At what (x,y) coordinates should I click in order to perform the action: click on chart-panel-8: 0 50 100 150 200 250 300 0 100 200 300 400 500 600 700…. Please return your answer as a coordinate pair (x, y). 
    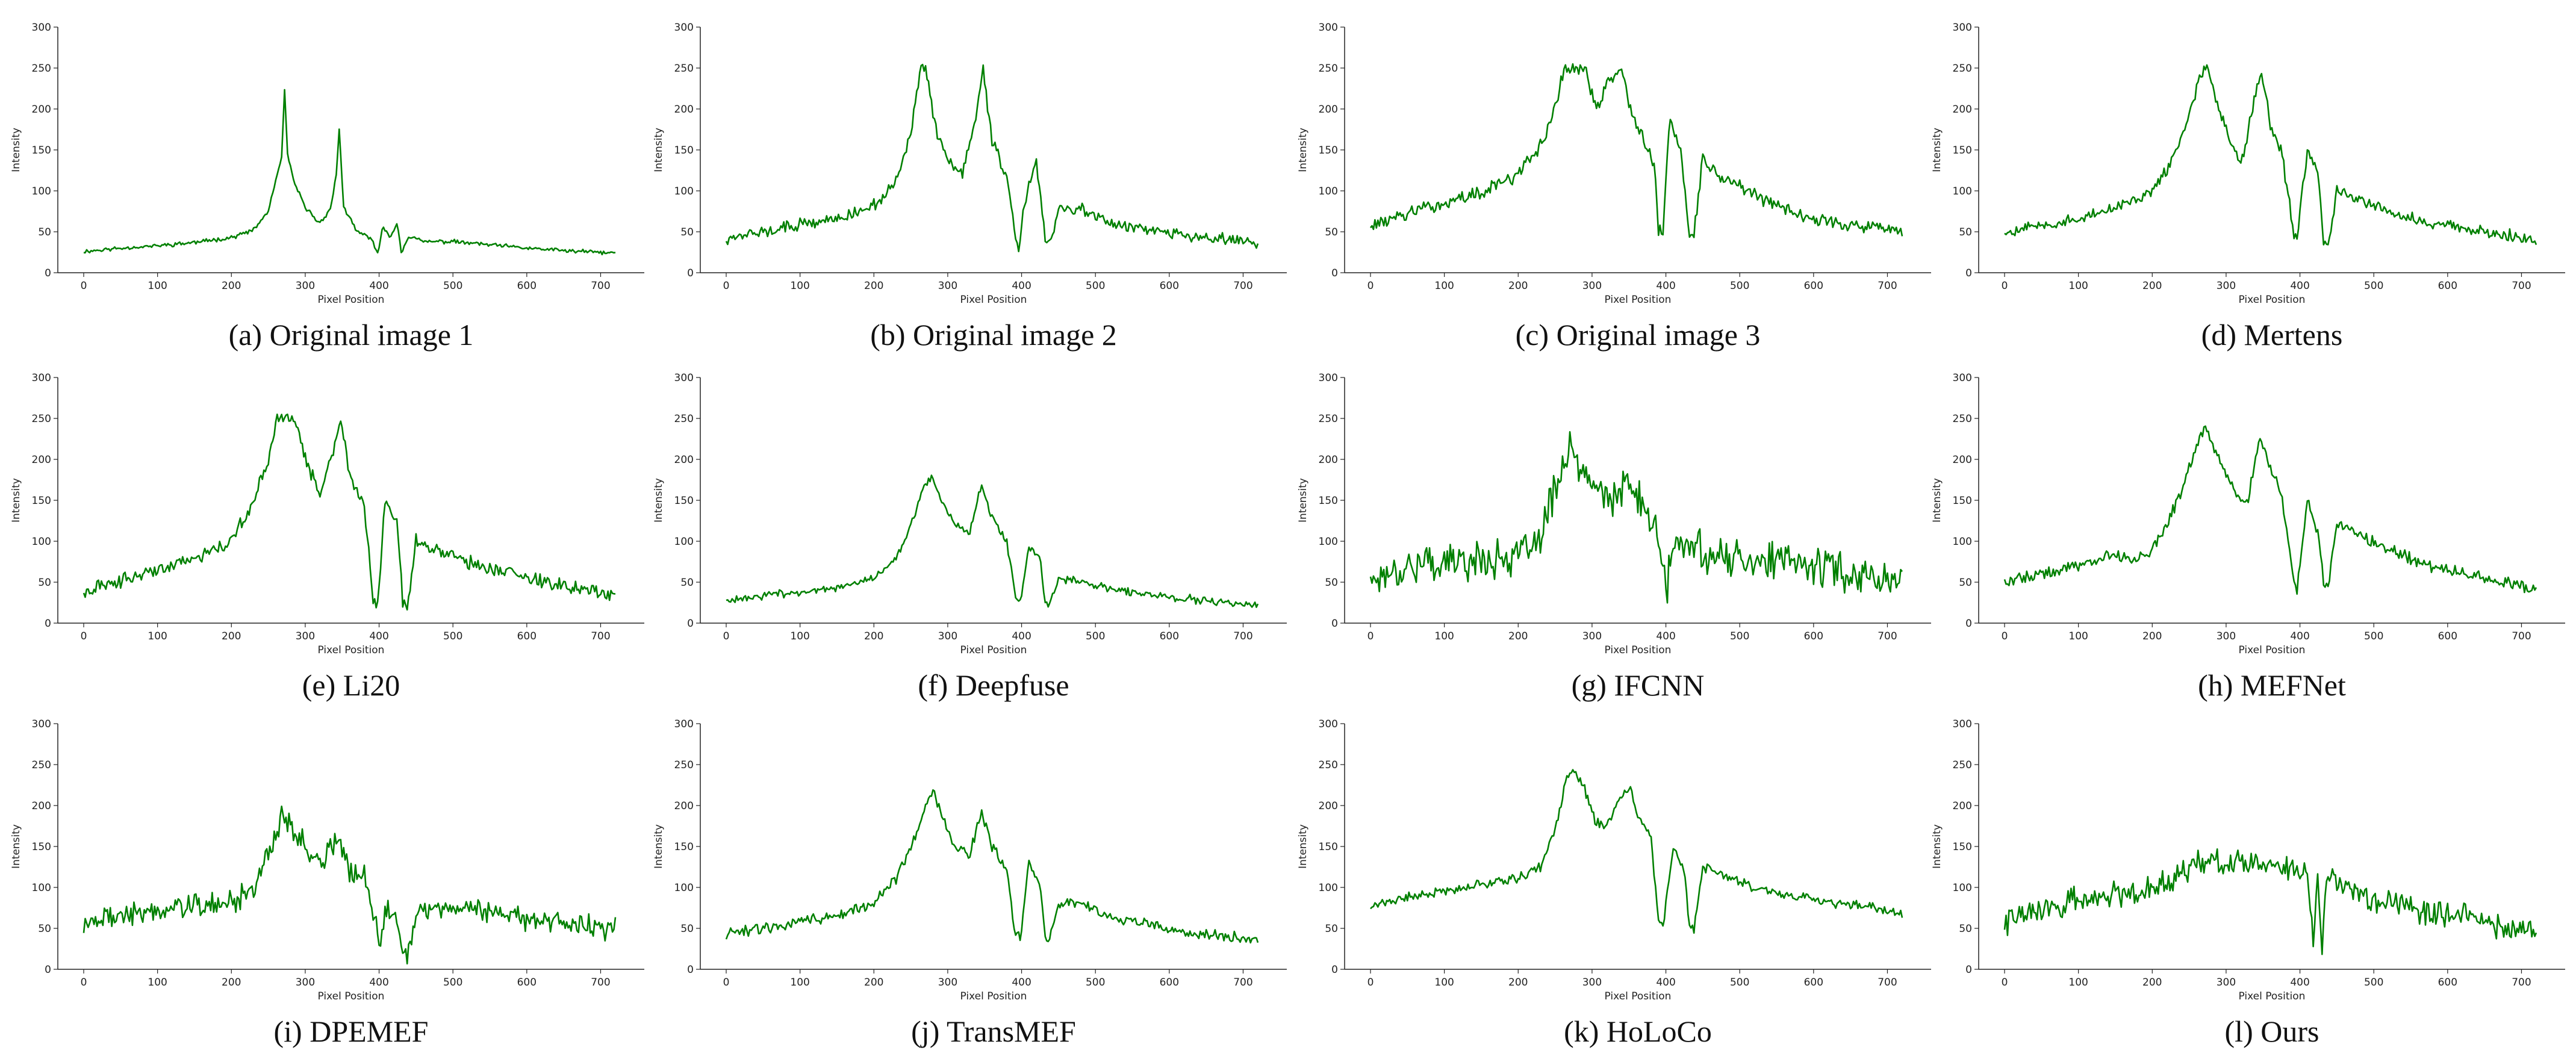
    Looking at the image, I should click on (2248, 537).